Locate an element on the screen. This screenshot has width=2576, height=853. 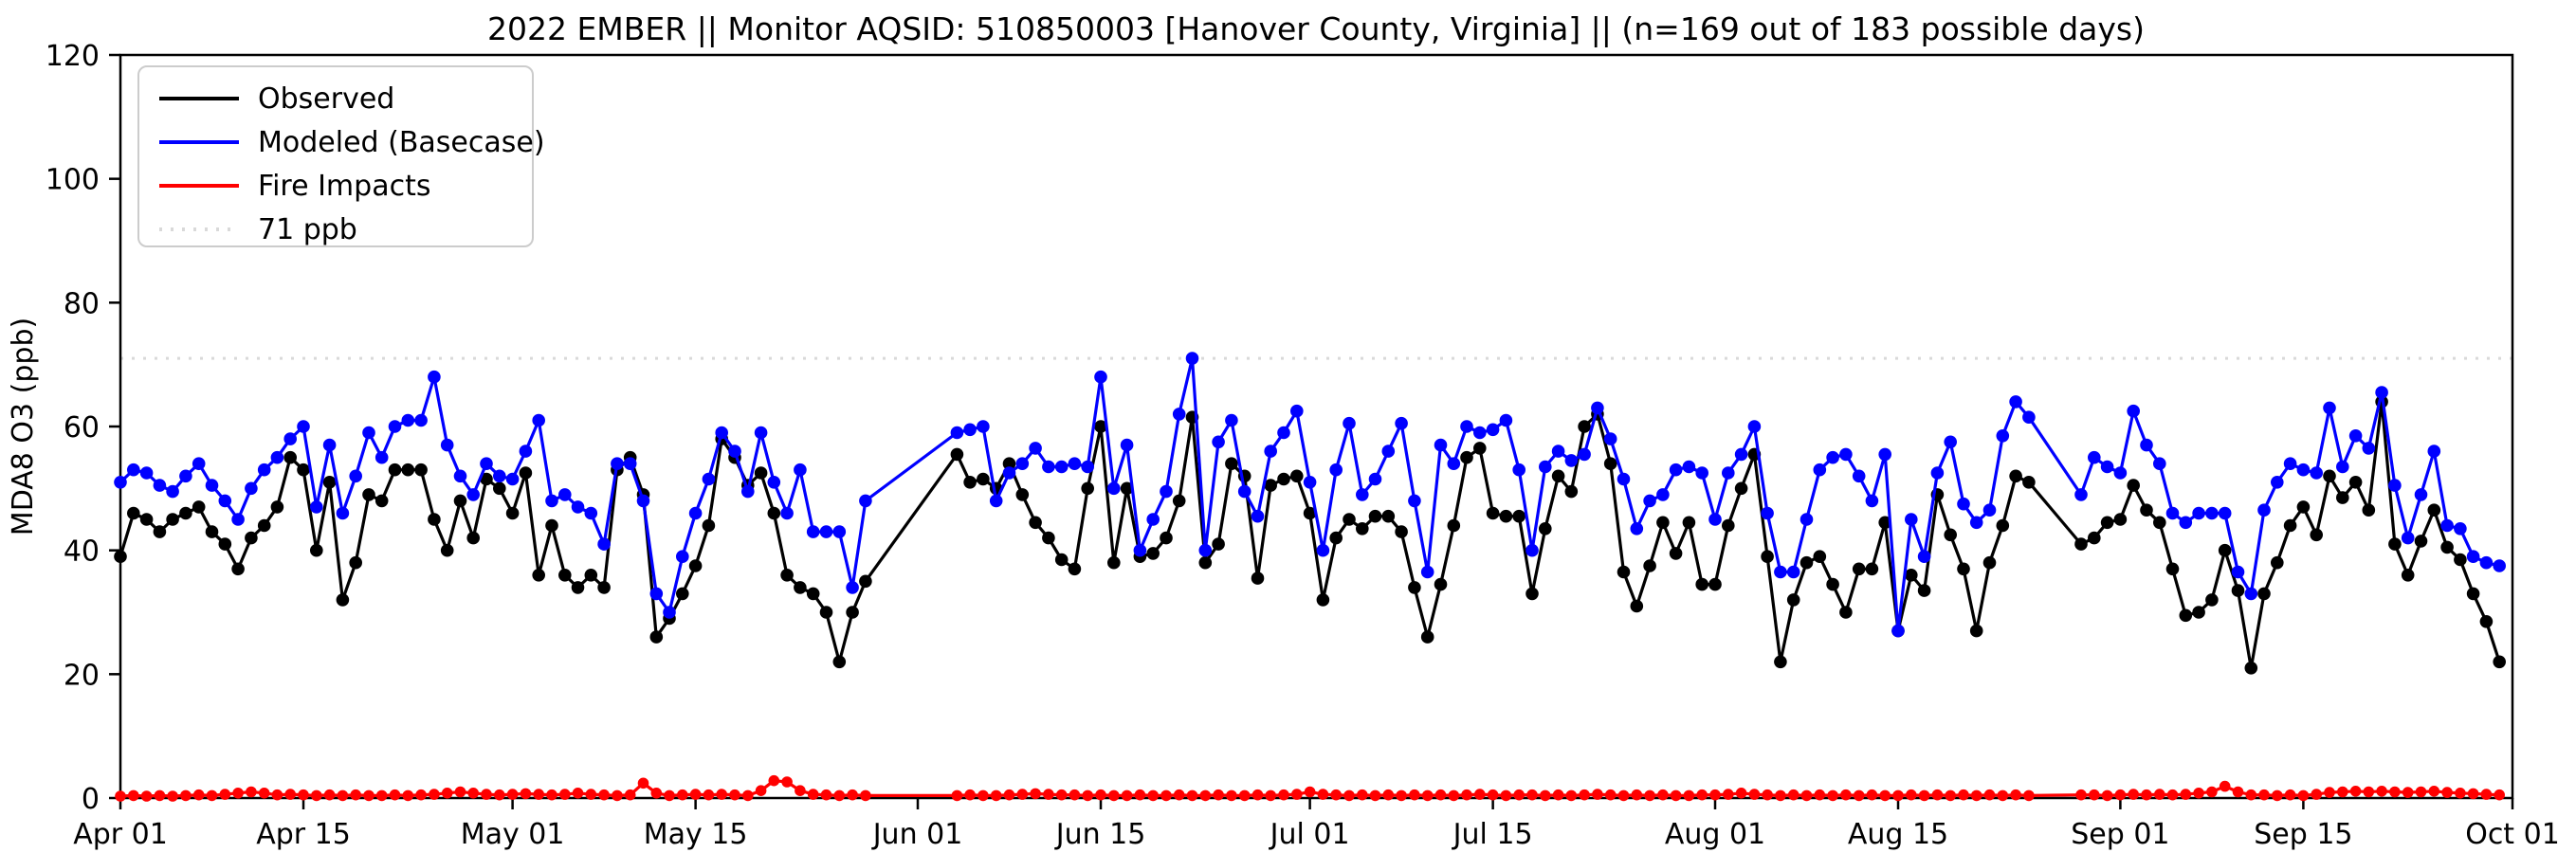
x-tick-label: Sep 01 is located at coordinates (2120, 834).